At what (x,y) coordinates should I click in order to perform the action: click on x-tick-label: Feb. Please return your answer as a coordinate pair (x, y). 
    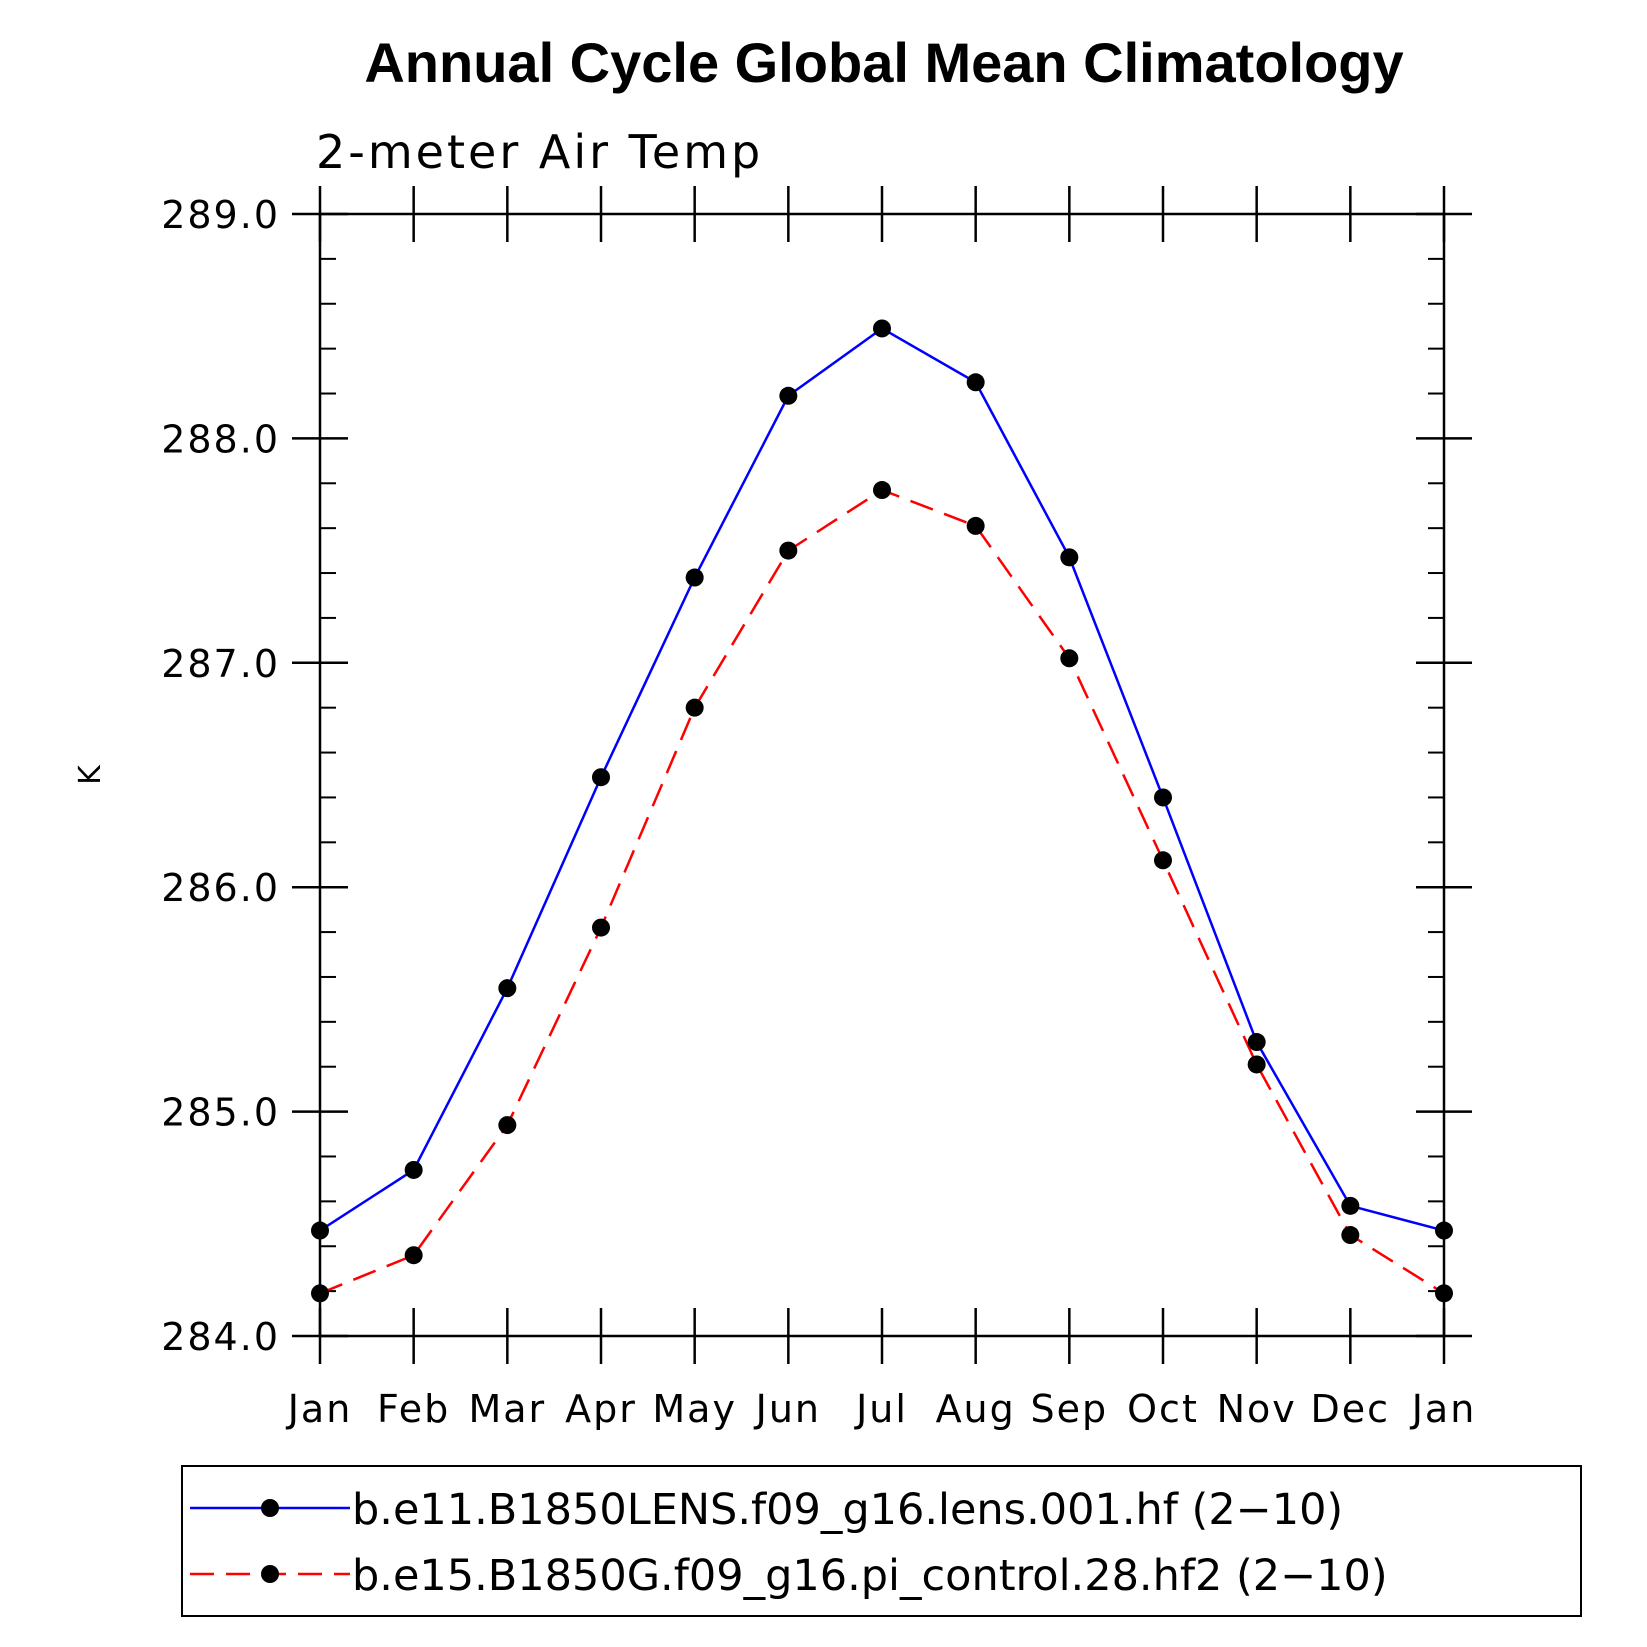
    Looking at the image, I should click on (413, 1409).